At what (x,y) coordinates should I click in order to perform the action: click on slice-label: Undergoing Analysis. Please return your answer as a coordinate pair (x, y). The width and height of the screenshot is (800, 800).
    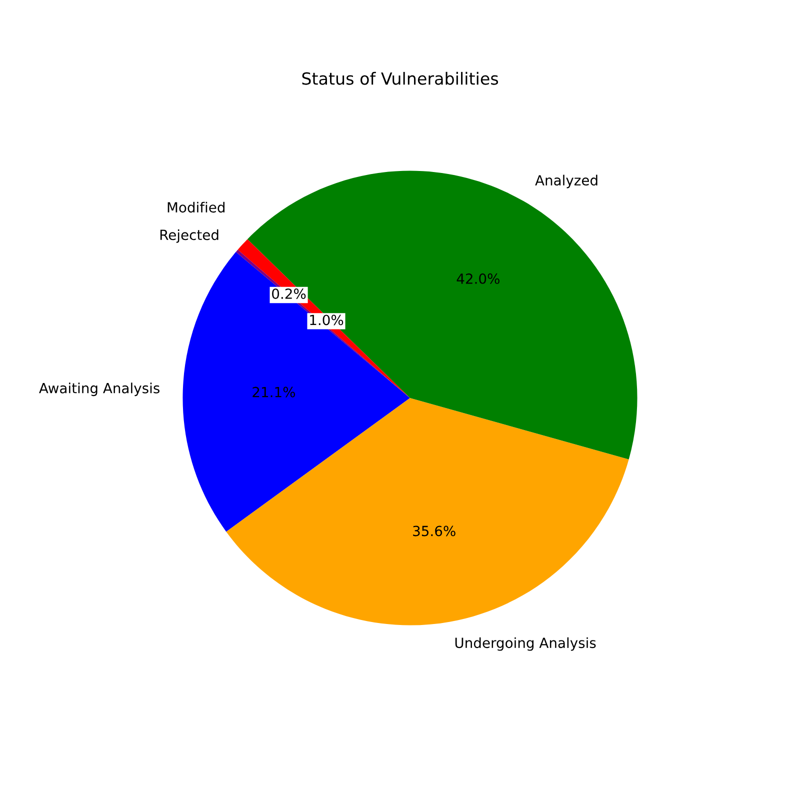
    Looking at the image, I should click on (525, 644).